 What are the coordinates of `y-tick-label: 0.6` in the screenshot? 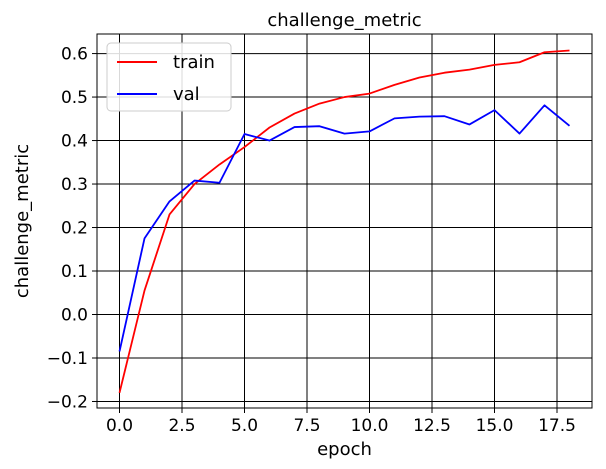 It's located at (74, 55).